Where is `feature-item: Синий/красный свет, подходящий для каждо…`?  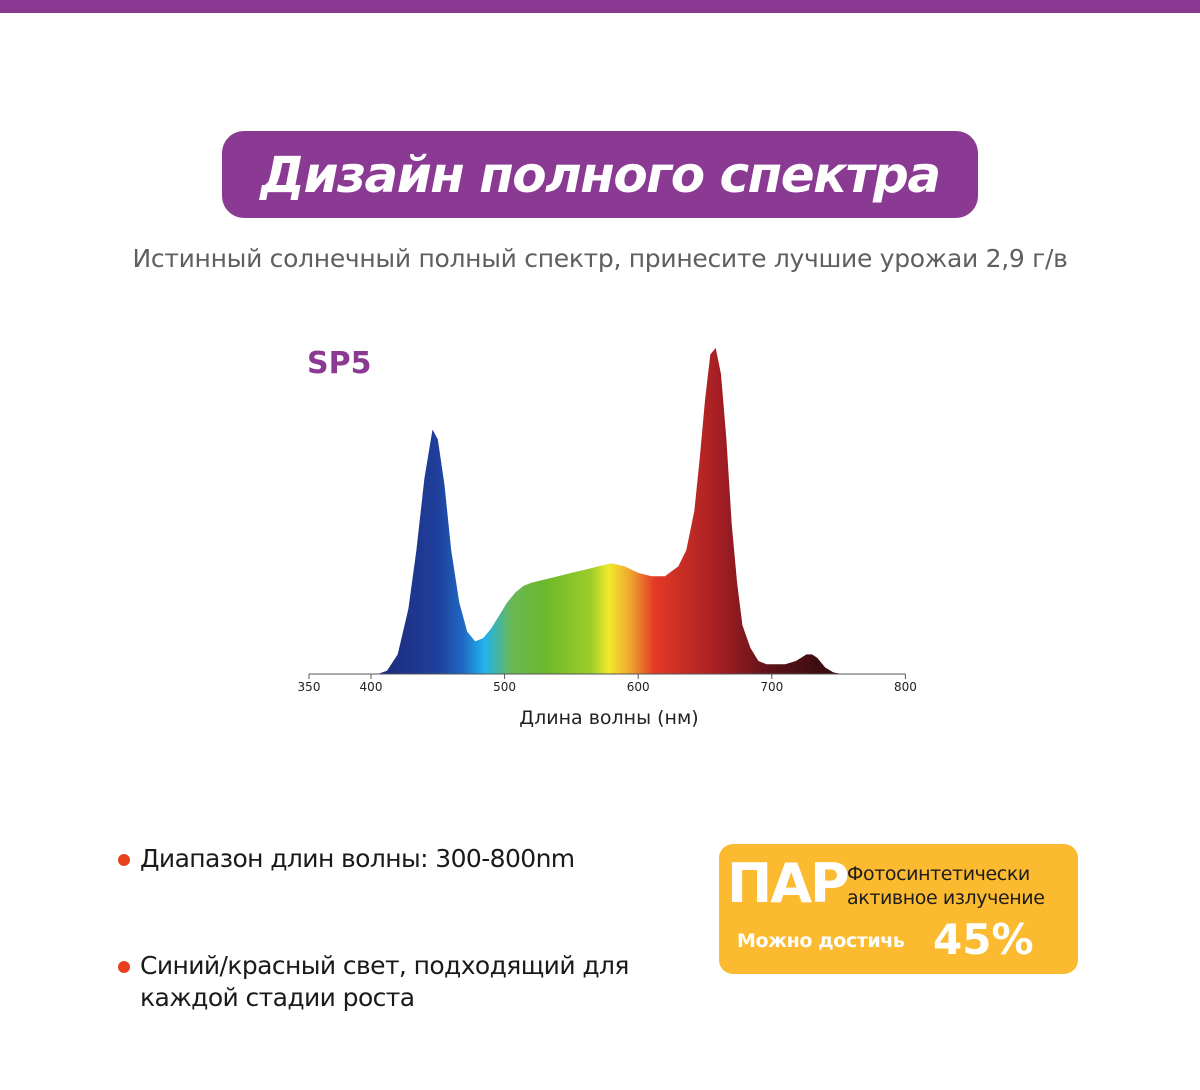 feature-item: Синий/красный свет, подходящий для каждо… is located at coordinates (389, 982).